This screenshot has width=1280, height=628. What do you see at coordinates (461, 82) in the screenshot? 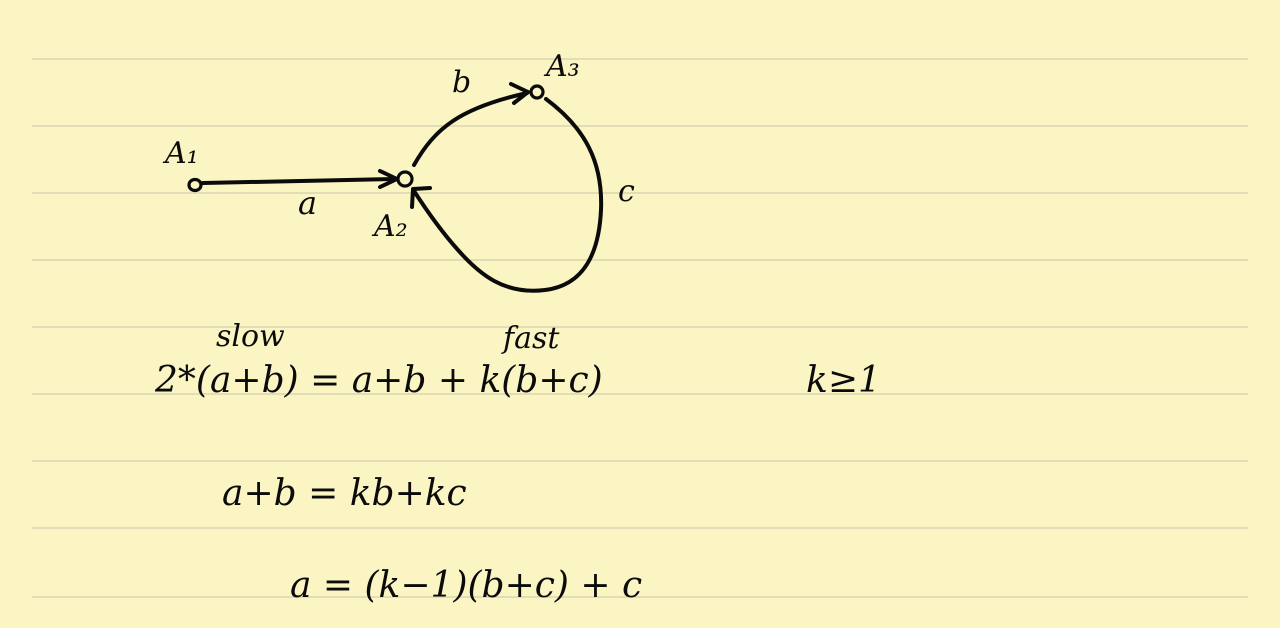
I see `edge-label-b: b` at bounding box center [461, 82].